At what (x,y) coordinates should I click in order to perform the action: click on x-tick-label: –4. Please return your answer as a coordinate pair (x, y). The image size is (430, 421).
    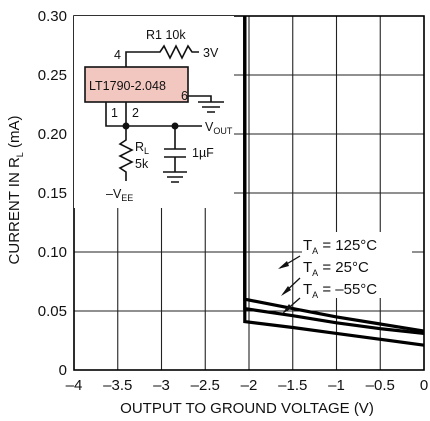
    Looking at the image, I should click on (74, 385).